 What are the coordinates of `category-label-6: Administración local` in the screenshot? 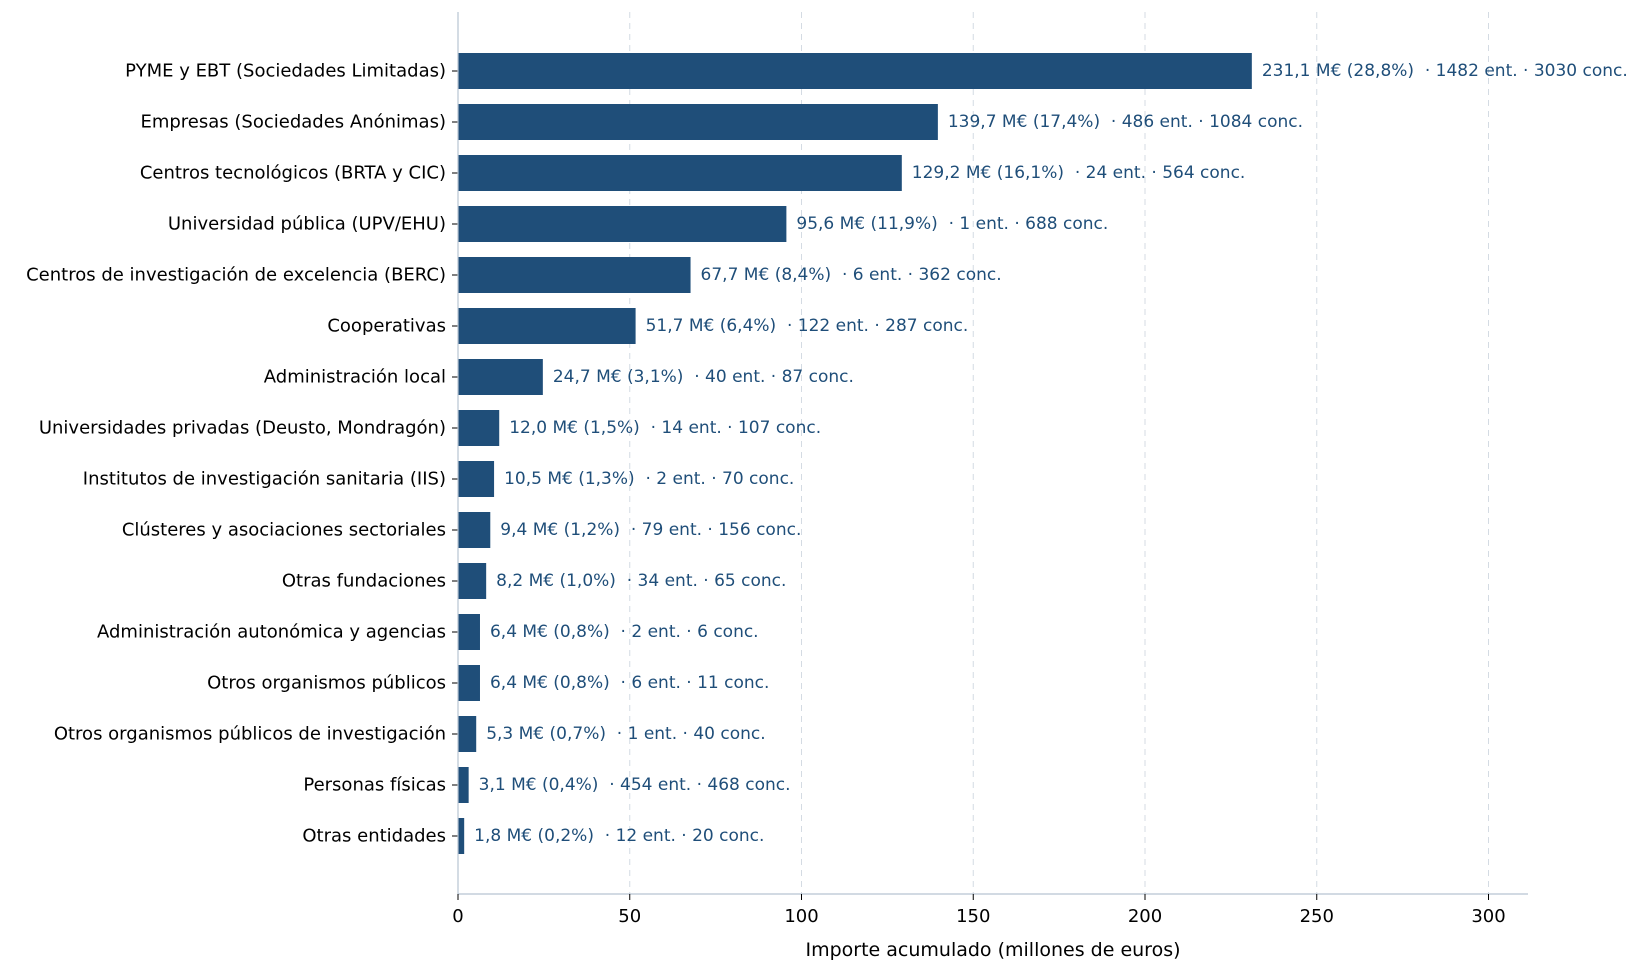 It's located at (355, 377).